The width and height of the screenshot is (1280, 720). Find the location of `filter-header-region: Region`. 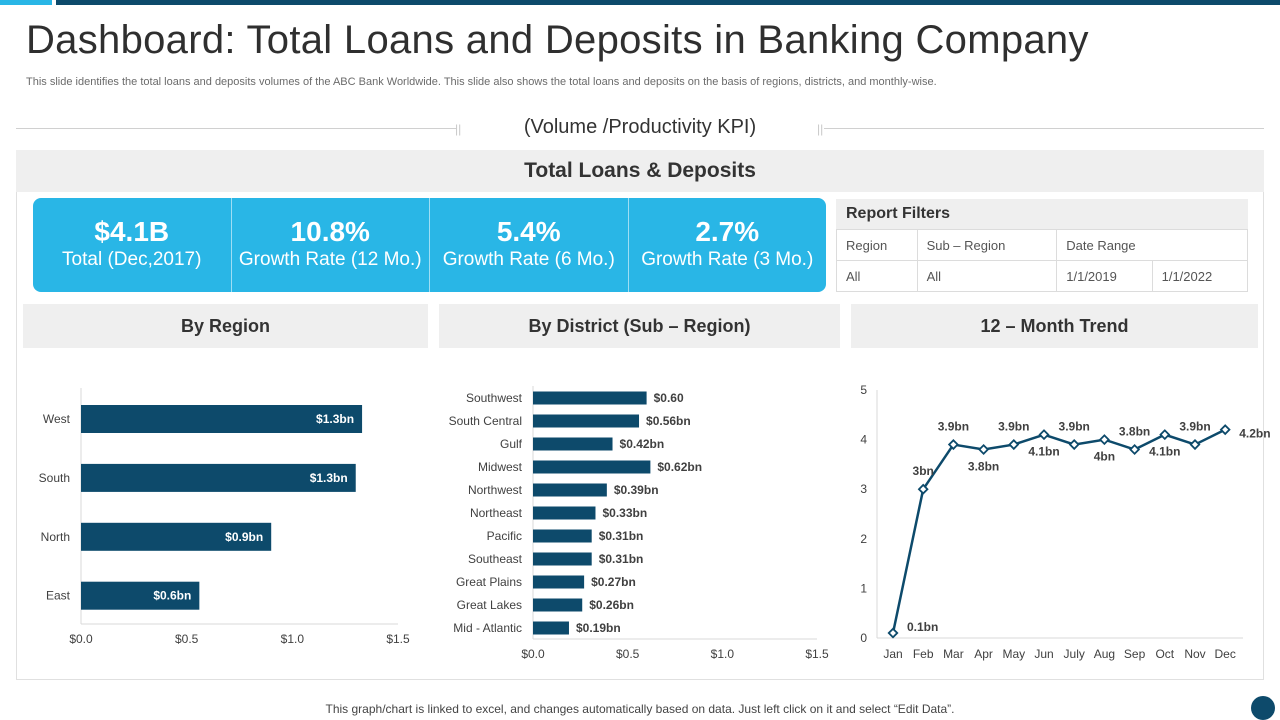

filter-header-region: Region is located at coordinates (877, 245).